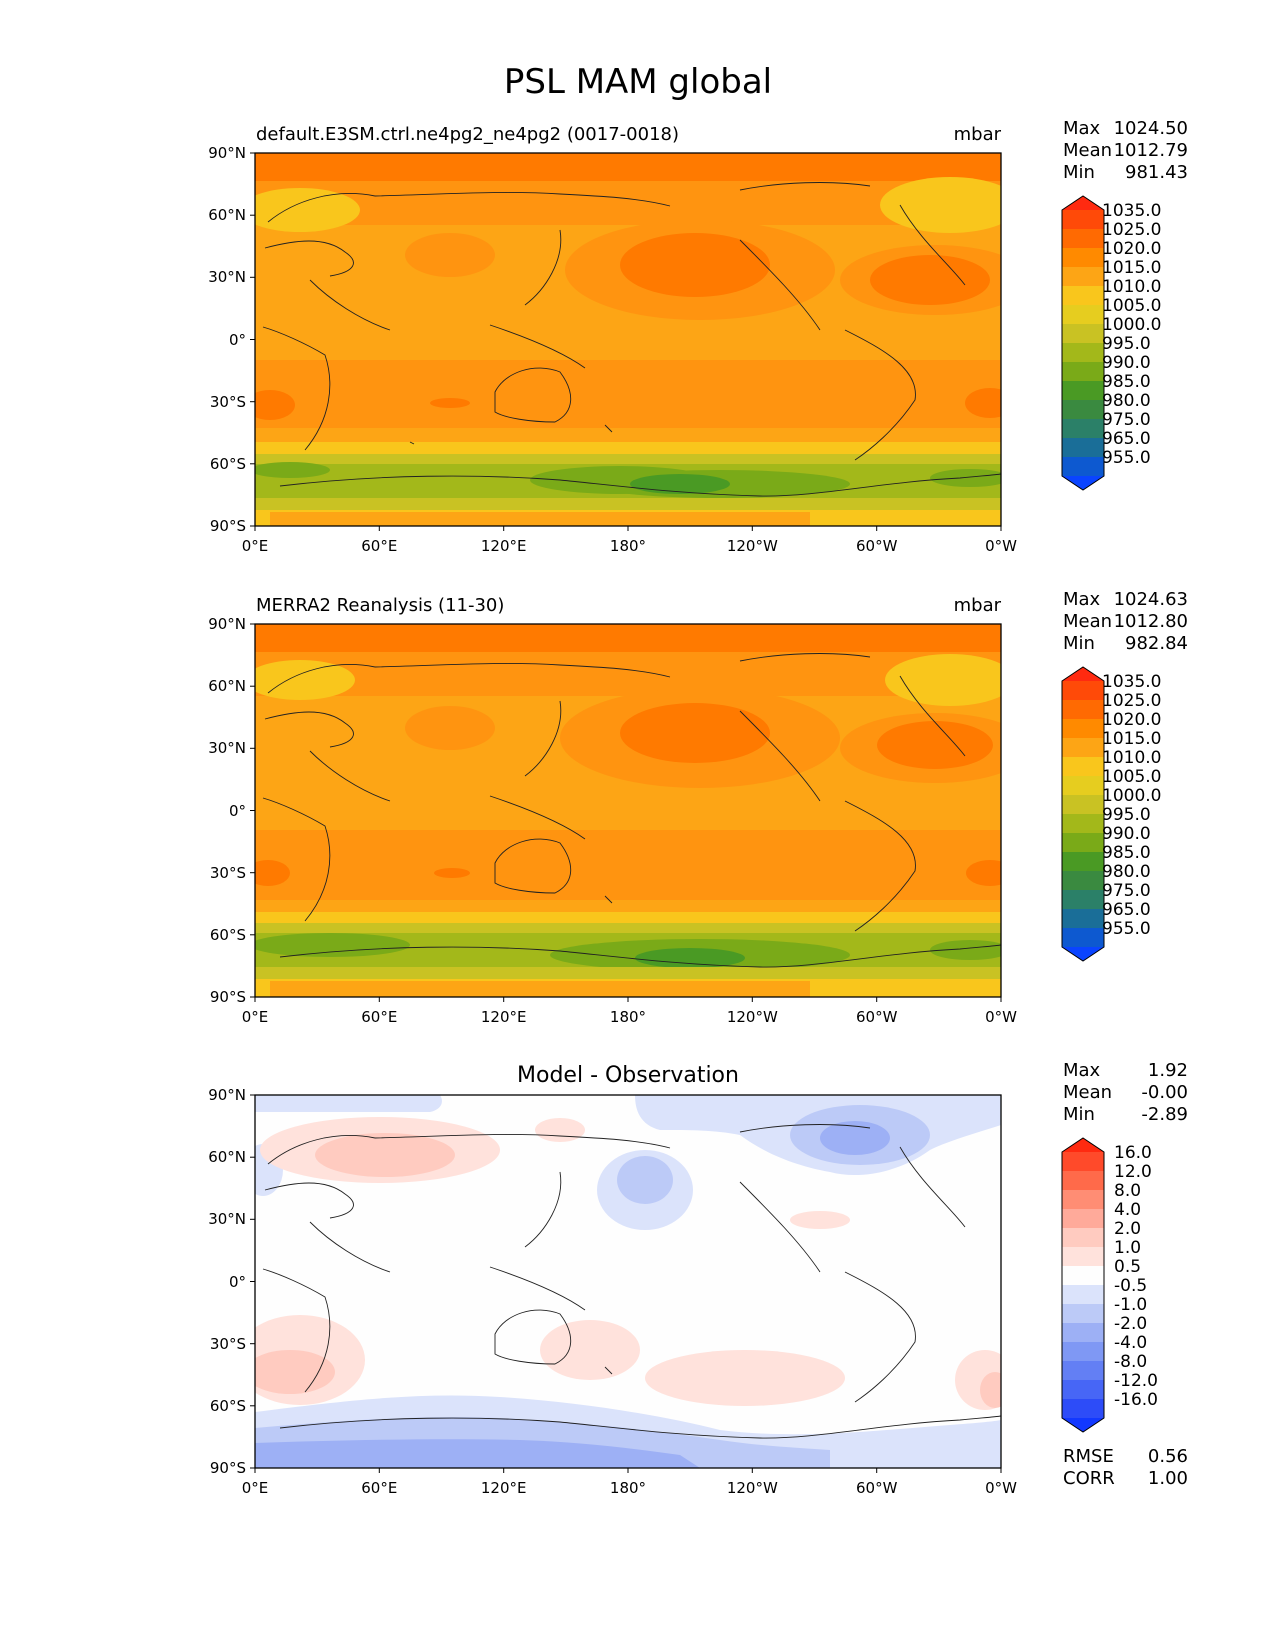  Describe the element at coordinates (237, 1282) in the screenshot. I see `lat-tick-label: 0°` at that location.